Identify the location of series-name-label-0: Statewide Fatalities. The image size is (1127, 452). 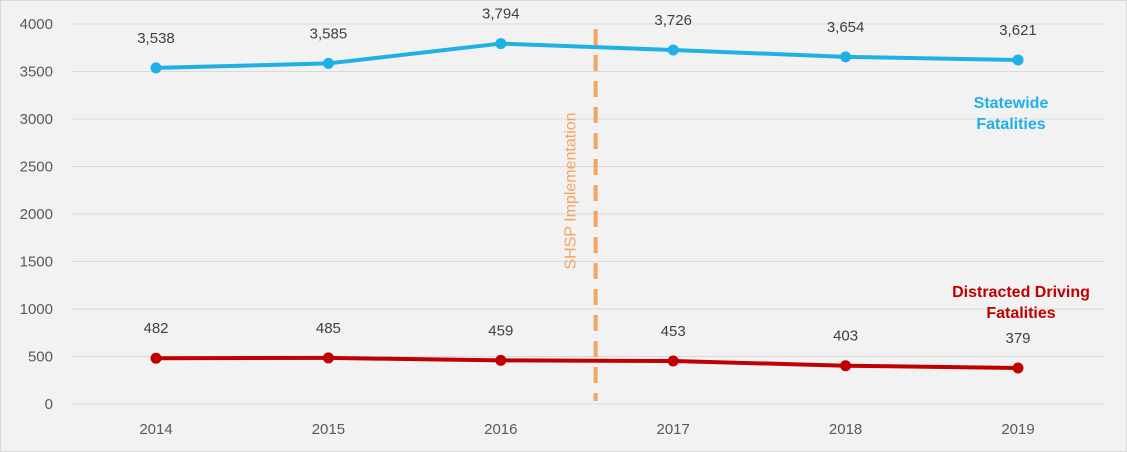
(1011, 114).